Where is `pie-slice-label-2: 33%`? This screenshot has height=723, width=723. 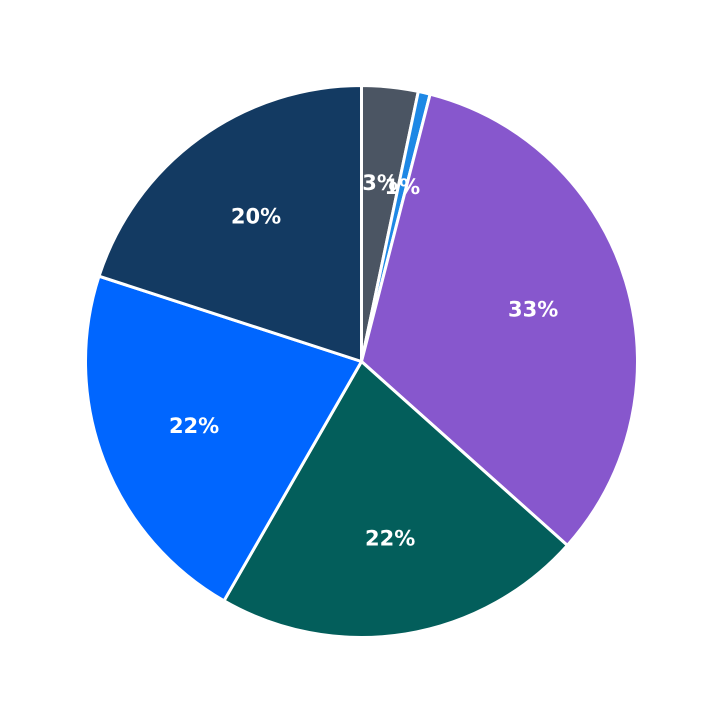 pie-slice-label-2: 33% is located at coordinates (533, 309).